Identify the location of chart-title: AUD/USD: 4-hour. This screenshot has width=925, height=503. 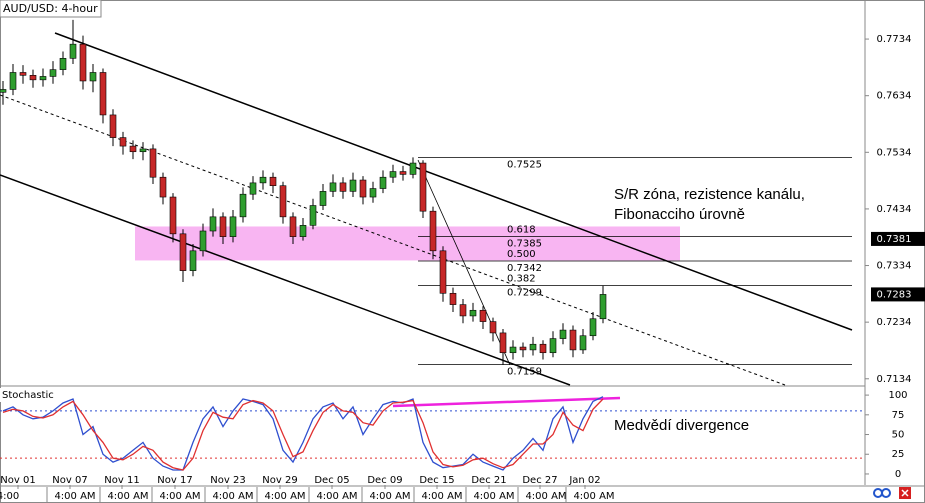
(50, 8).